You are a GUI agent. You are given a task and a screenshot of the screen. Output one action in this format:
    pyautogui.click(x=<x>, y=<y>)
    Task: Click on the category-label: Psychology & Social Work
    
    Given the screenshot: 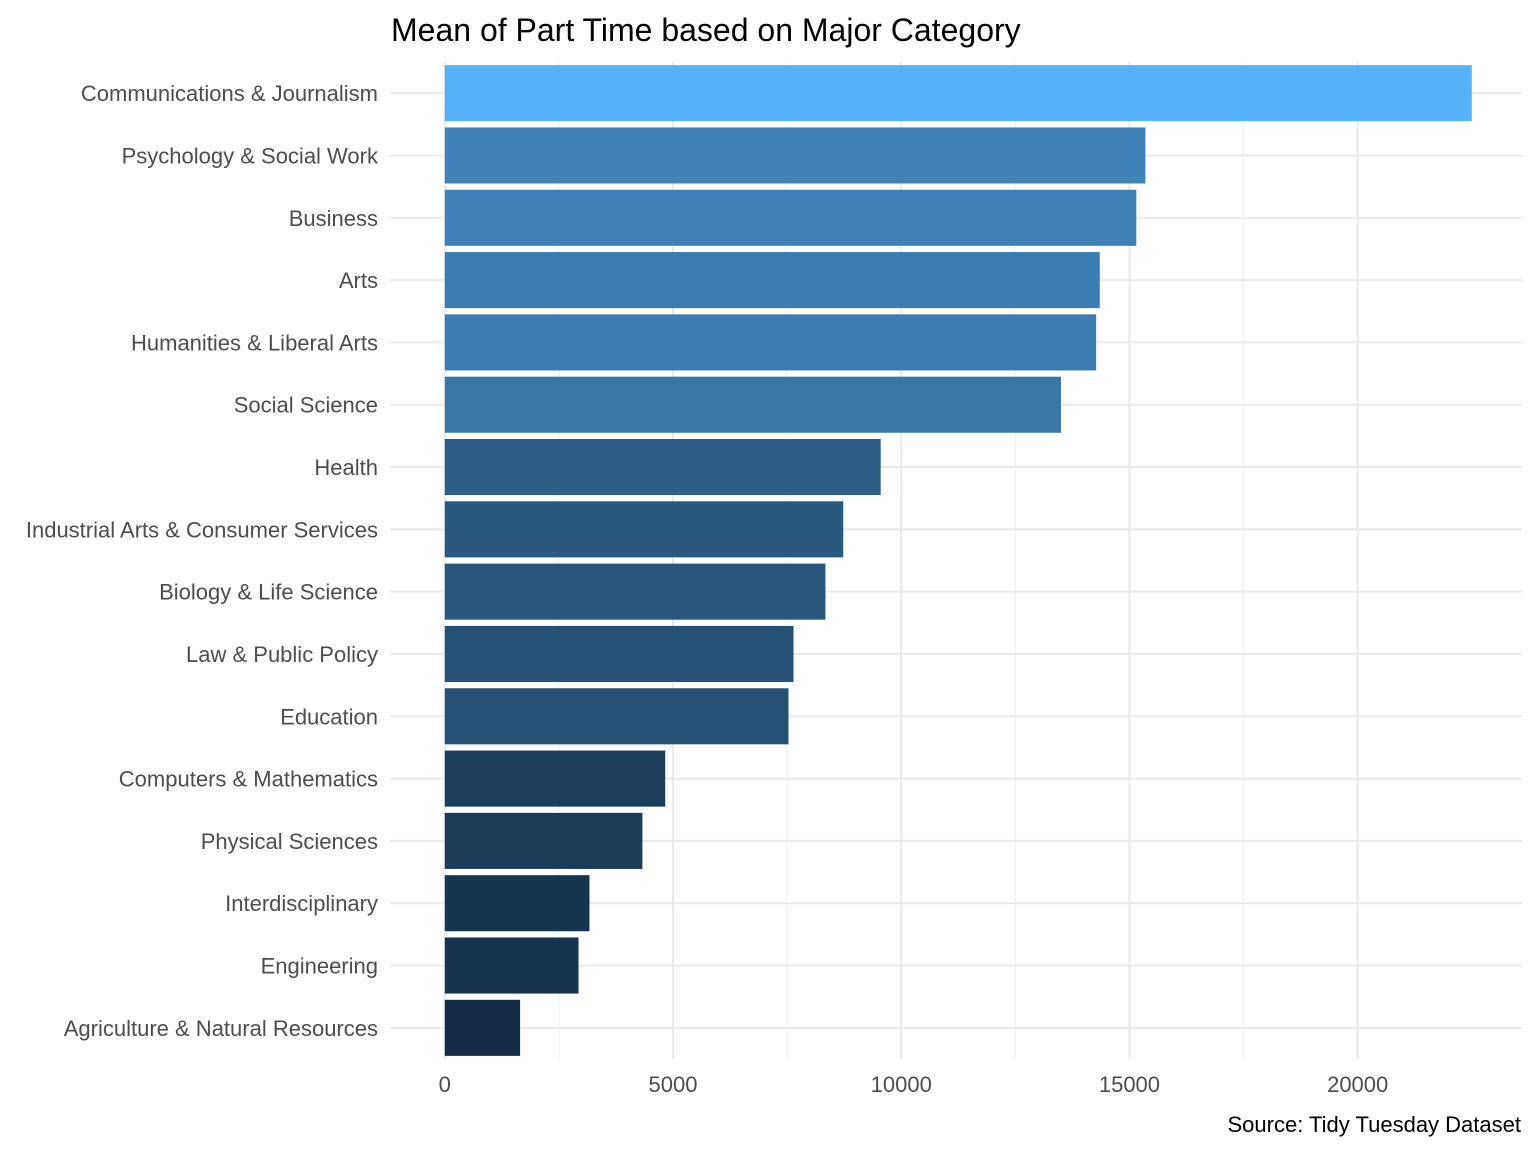 What is the action you would take?
    pyautogui.click(x=250, y=155)
    